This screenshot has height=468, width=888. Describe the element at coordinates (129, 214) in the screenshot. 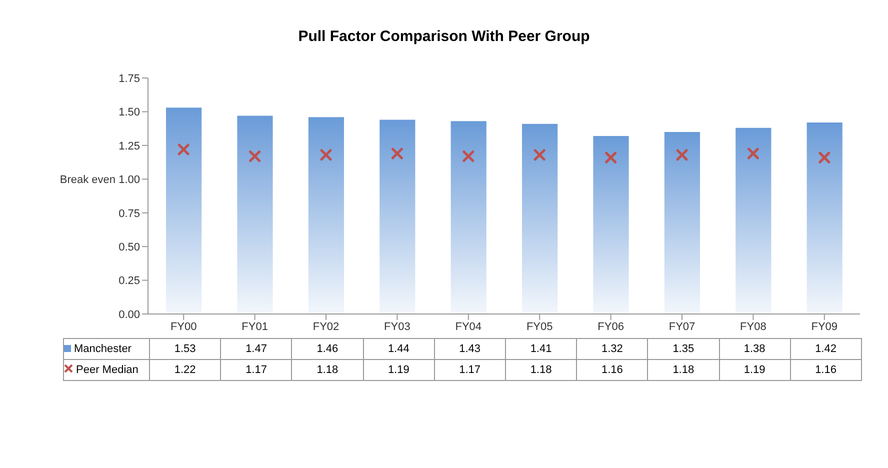

I see `y-tick-label: 0.75` at that location.